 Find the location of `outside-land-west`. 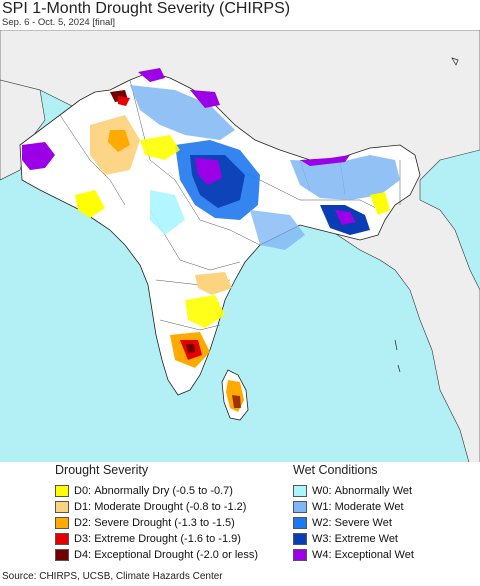

outside-land-west is located at coordinates (23, 130).